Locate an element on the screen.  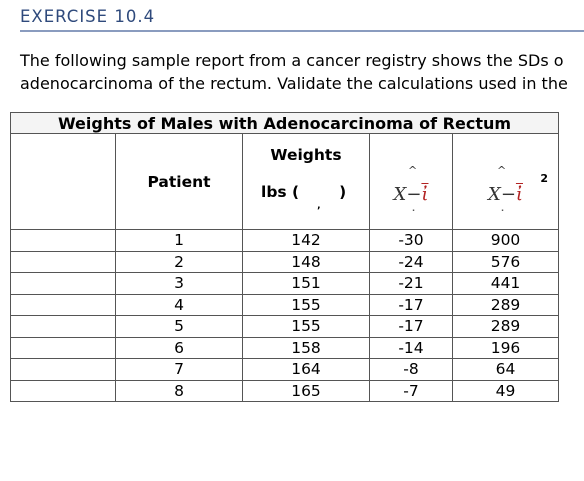
weight-cell: 158 is located at coordinates (306, 347).